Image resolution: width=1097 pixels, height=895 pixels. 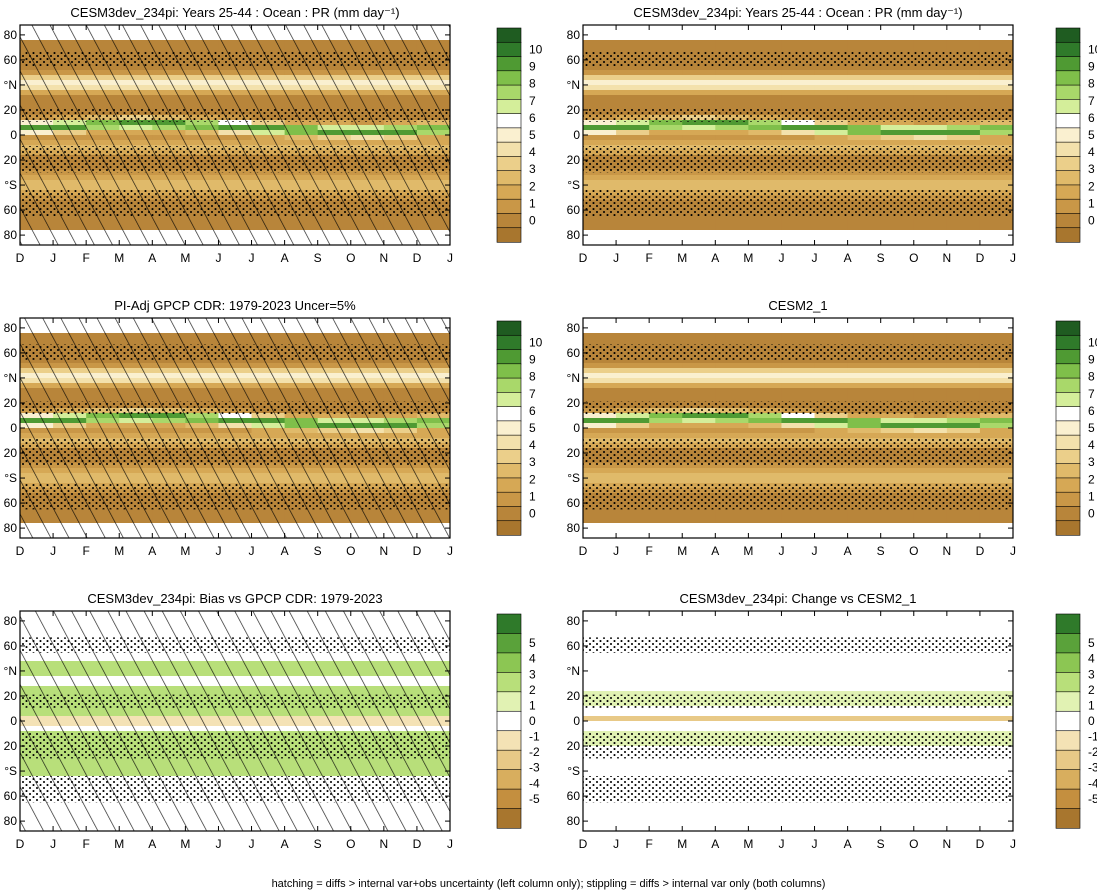 What do you see at coordinates (532, 690) in the screenshot?
I see `colorbar-tick-label: 2` at bounding box center [532, 690].